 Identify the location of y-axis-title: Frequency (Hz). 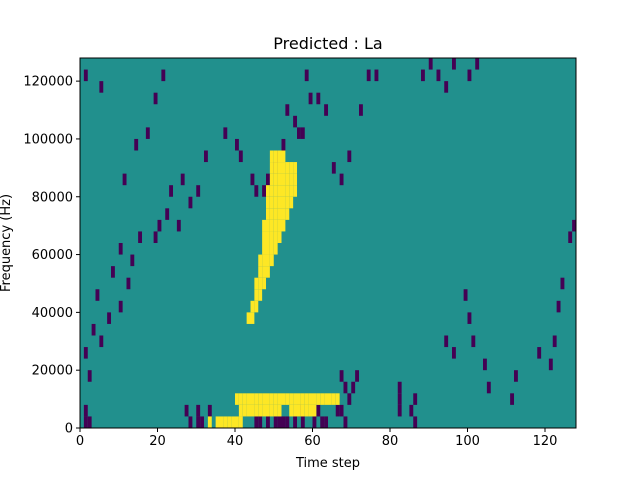
(7, 243).